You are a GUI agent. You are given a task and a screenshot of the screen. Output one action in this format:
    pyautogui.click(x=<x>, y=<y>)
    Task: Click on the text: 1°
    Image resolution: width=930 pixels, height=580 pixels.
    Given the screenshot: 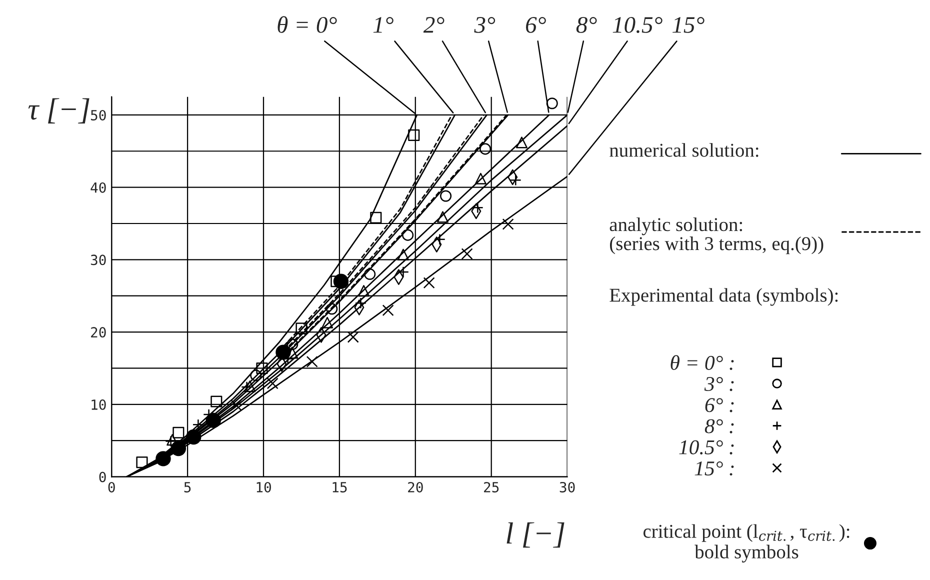 What is the action you would take?
    pyautogui.click(x=383, y=24)
    